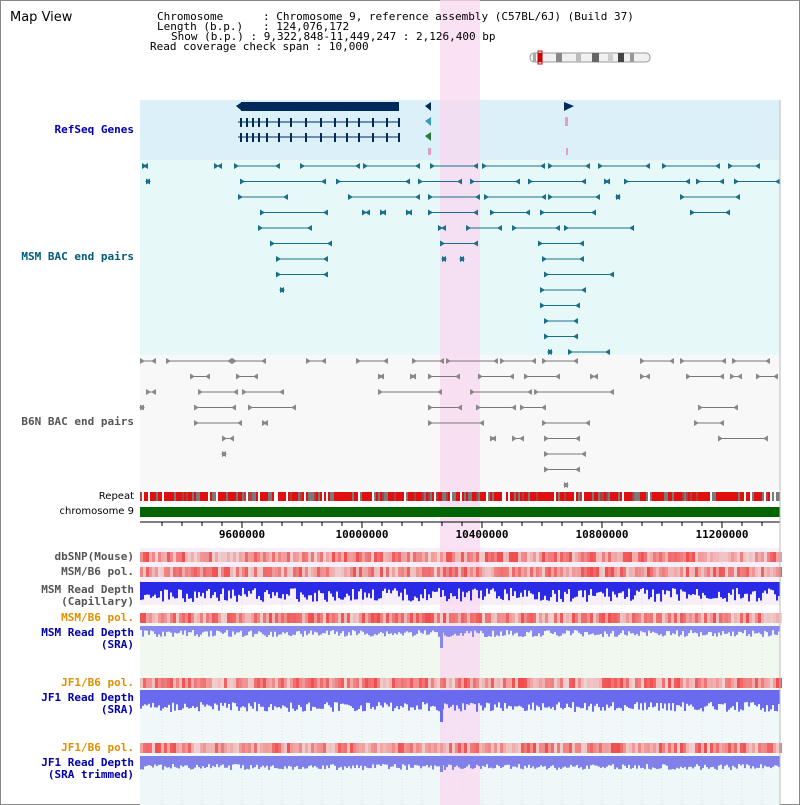 Image resolution: width=800 pixels, height=805 pixels. I want to click on msm-depth-capillary-track-label: MSM Read Depth (Capillary), so click(87, 595).